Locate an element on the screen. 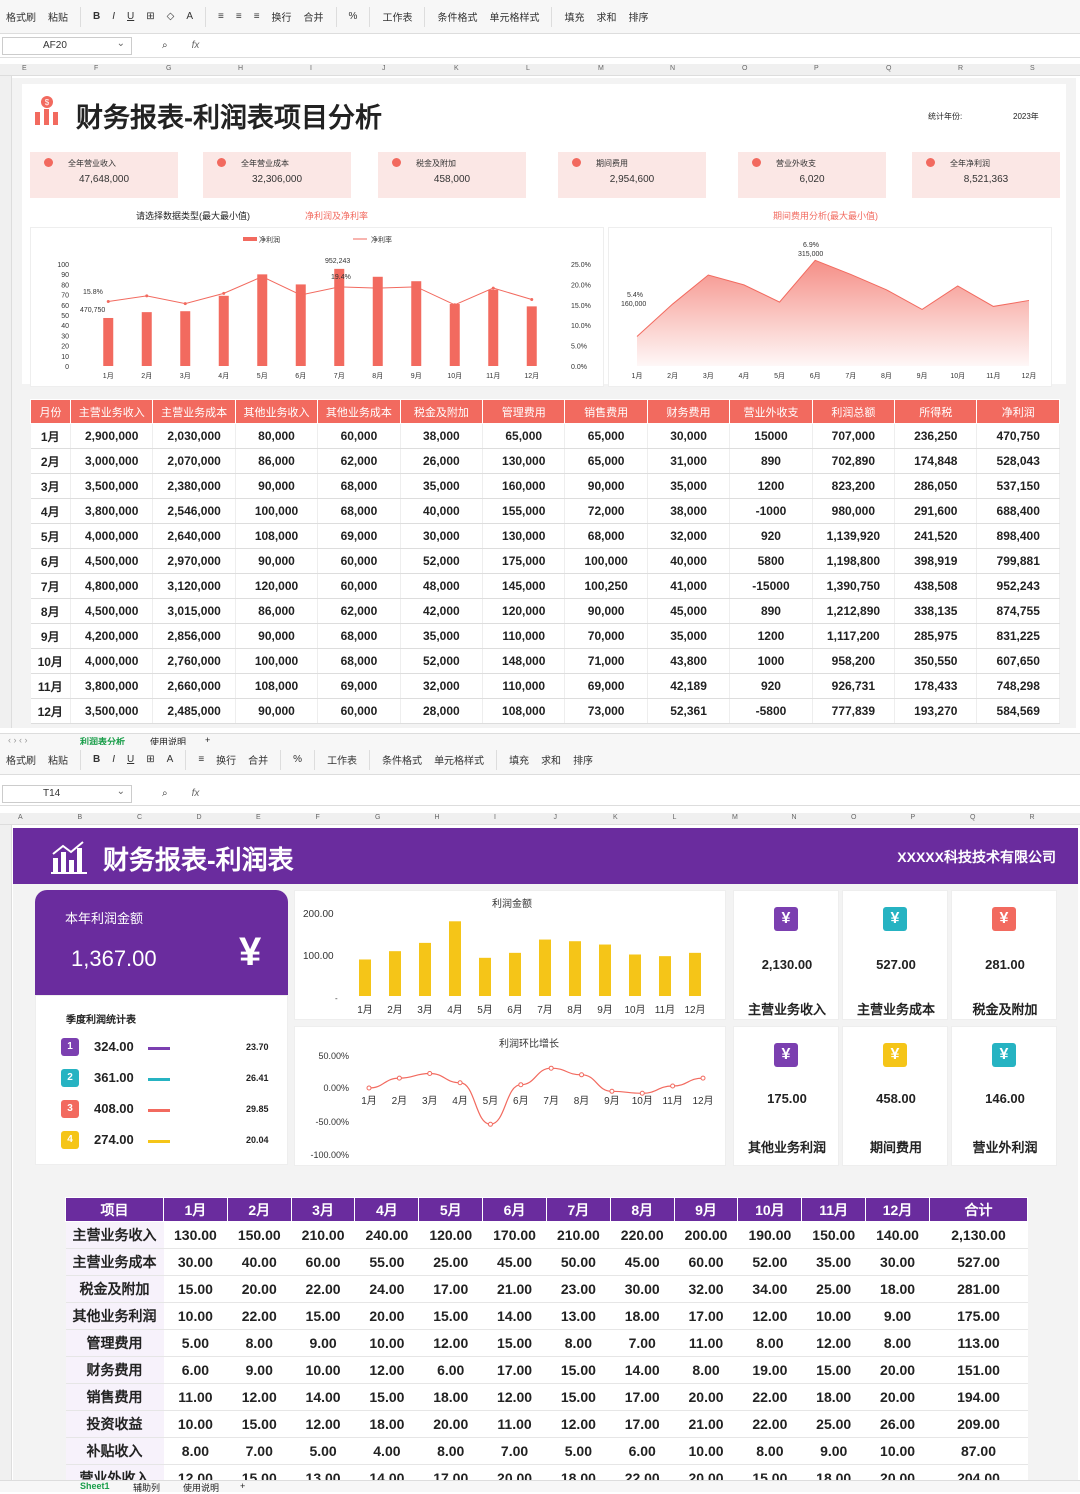 This screenshot has height=1494, width=1080. table-cell: 52,000 is located at coordinates (441, 561).